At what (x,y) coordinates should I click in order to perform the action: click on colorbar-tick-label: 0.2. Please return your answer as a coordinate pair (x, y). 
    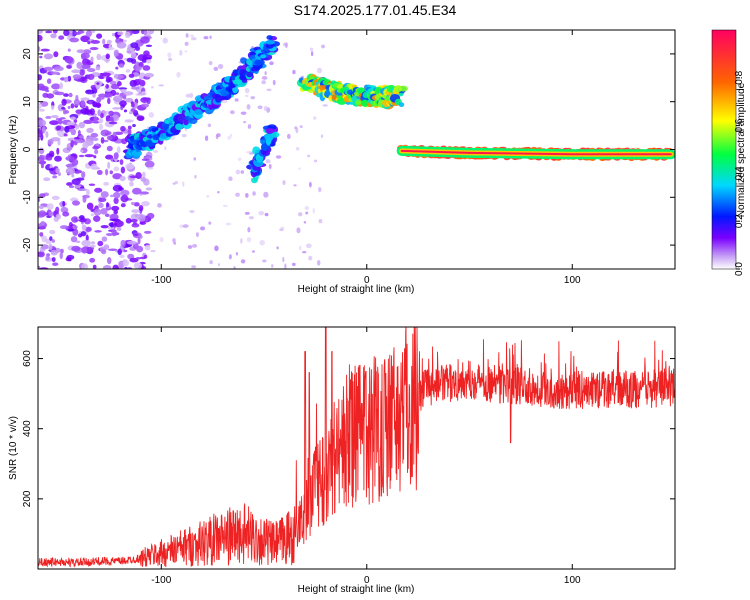
    Looking at the image, I should click on (739, 221).